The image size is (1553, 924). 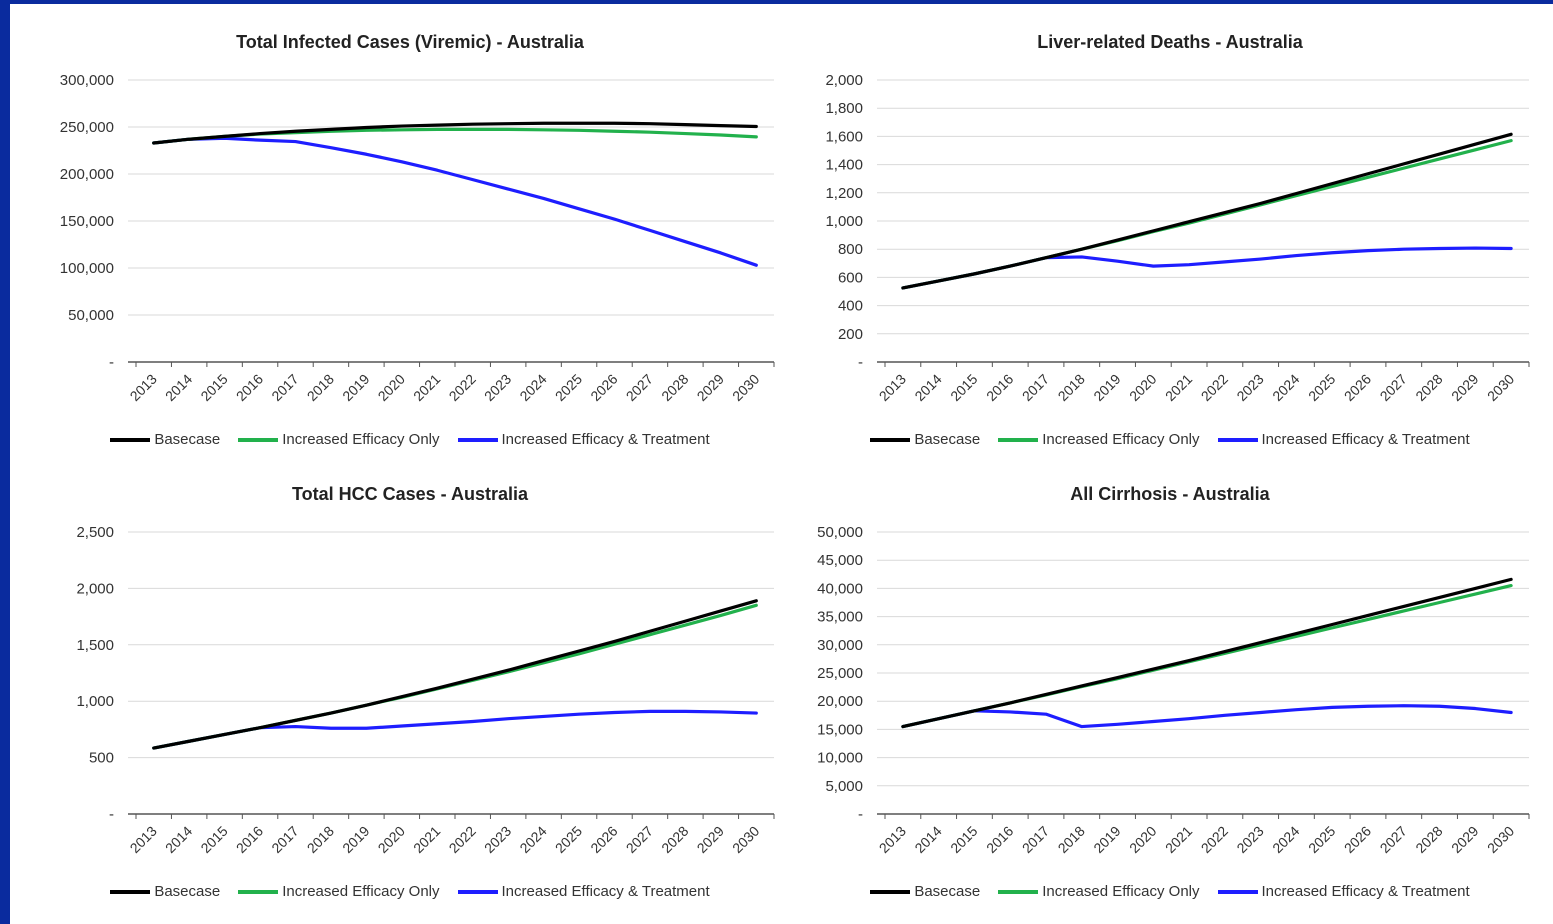 What do you see at coordinates (850, 249) in the screenshot?
I see `y-tick-label: 800` at bounding box center [850, 249].